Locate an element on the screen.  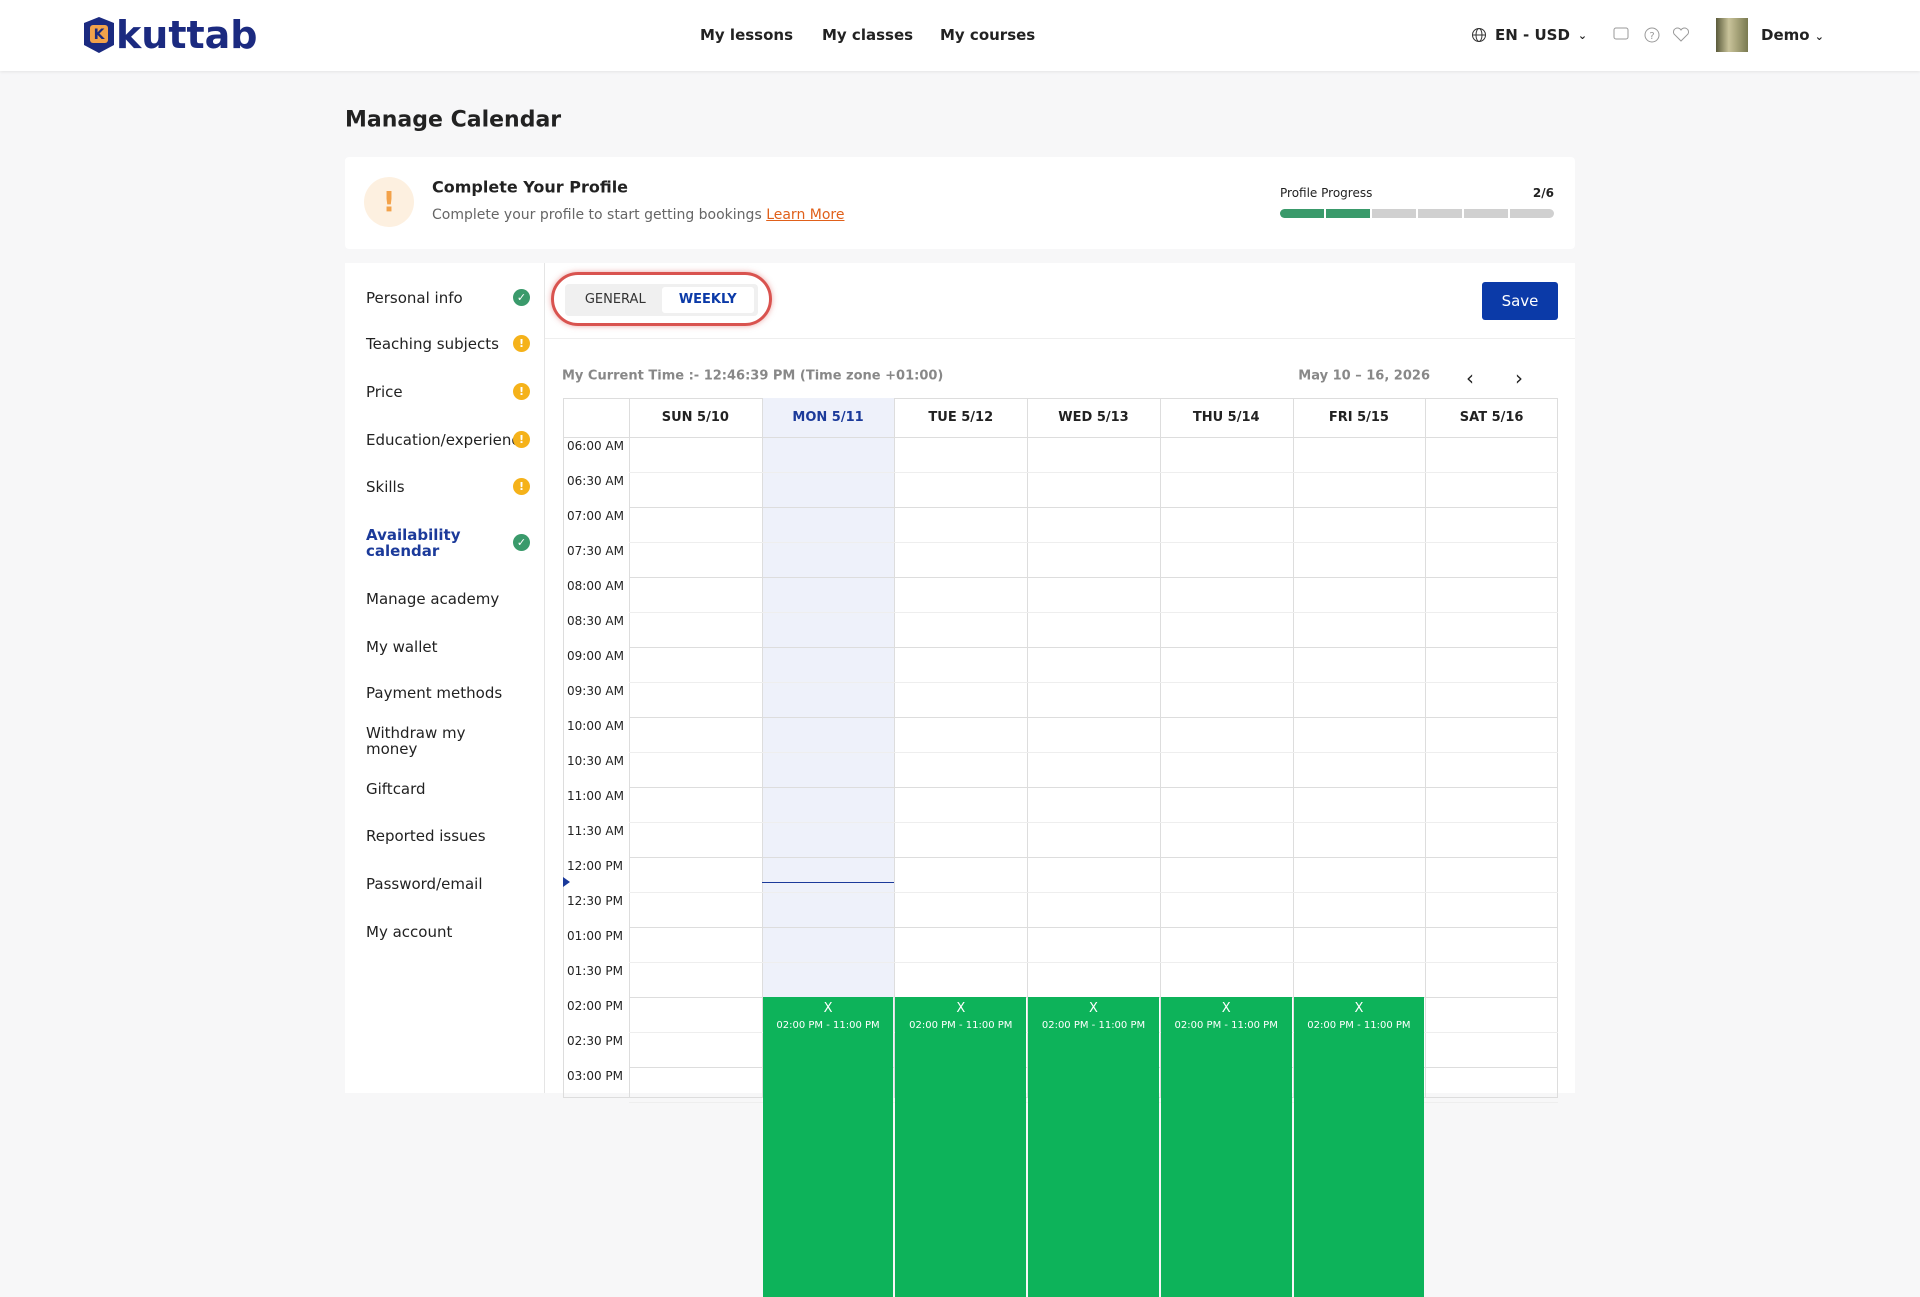
time-label: 09:00 AM is located at coordinates (595, 656).